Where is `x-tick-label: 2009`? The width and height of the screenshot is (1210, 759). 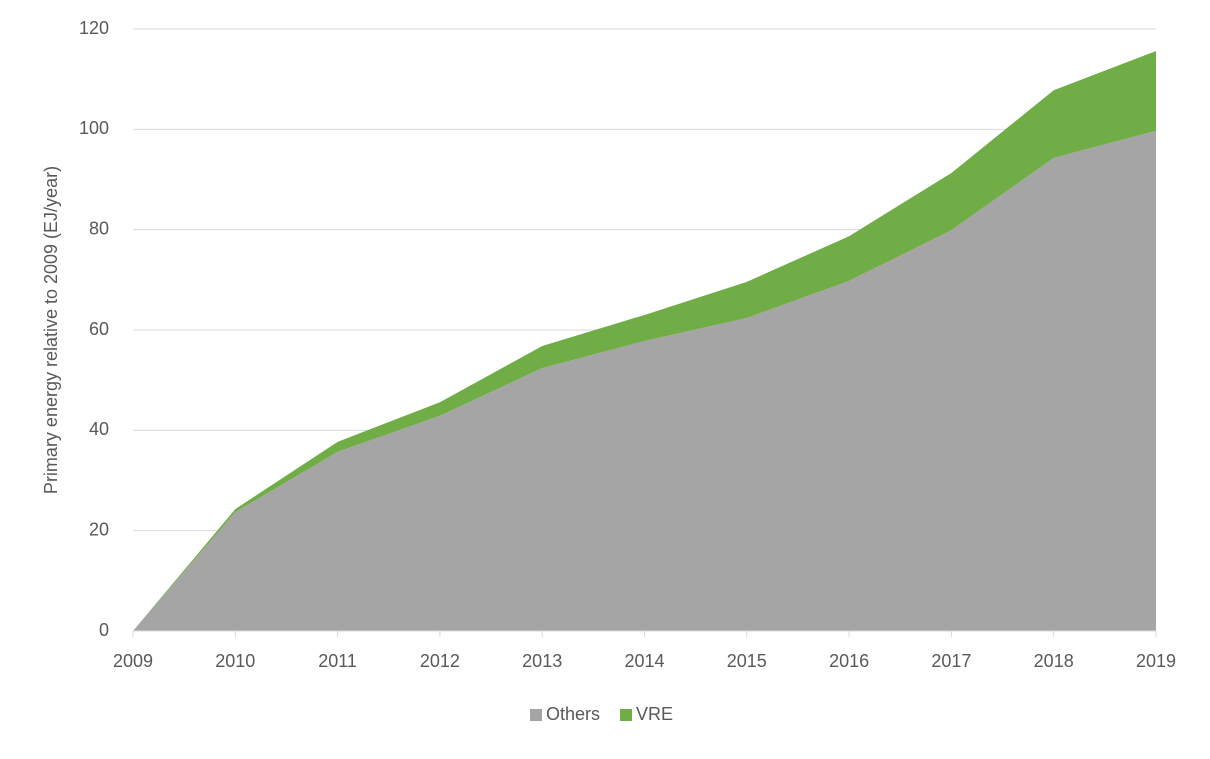
x-tick-label: 2009 is located at coordinates (133, 661).